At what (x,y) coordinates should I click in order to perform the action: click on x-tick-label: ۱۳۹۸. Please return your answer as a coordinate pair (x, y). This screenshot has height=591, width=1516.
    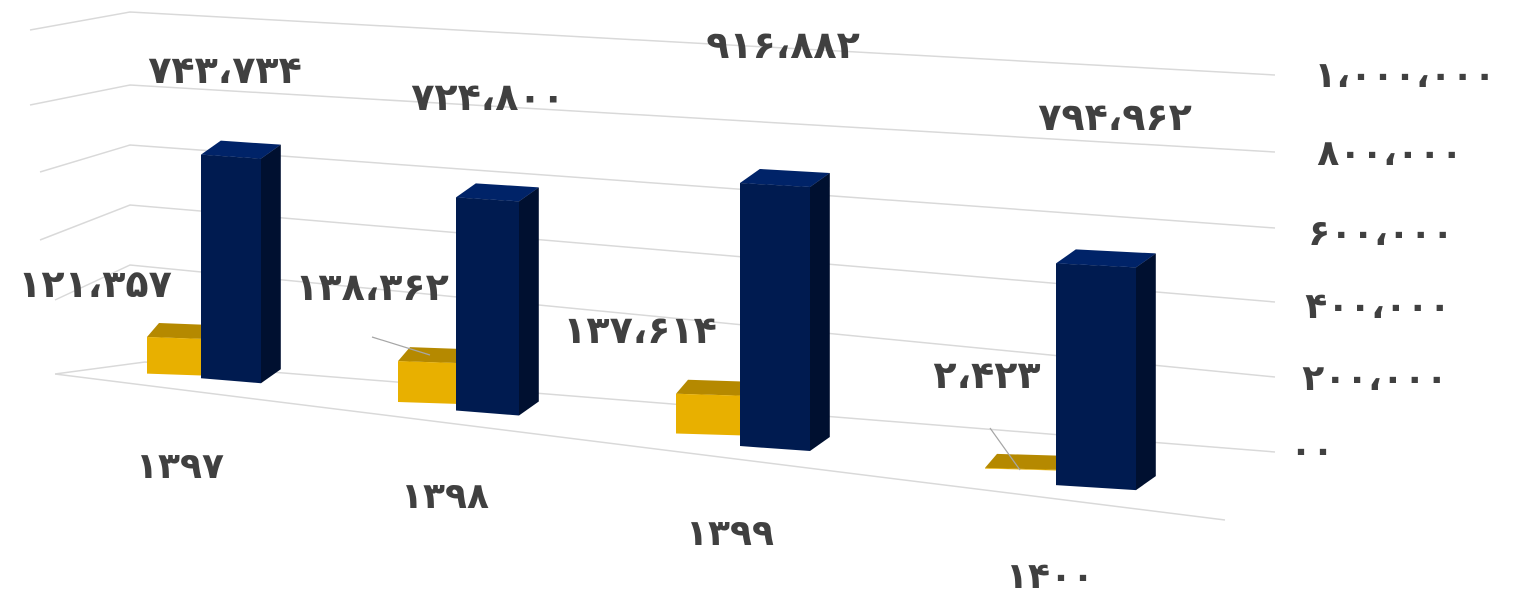
    Looking at the image, I should click on (445, 496).